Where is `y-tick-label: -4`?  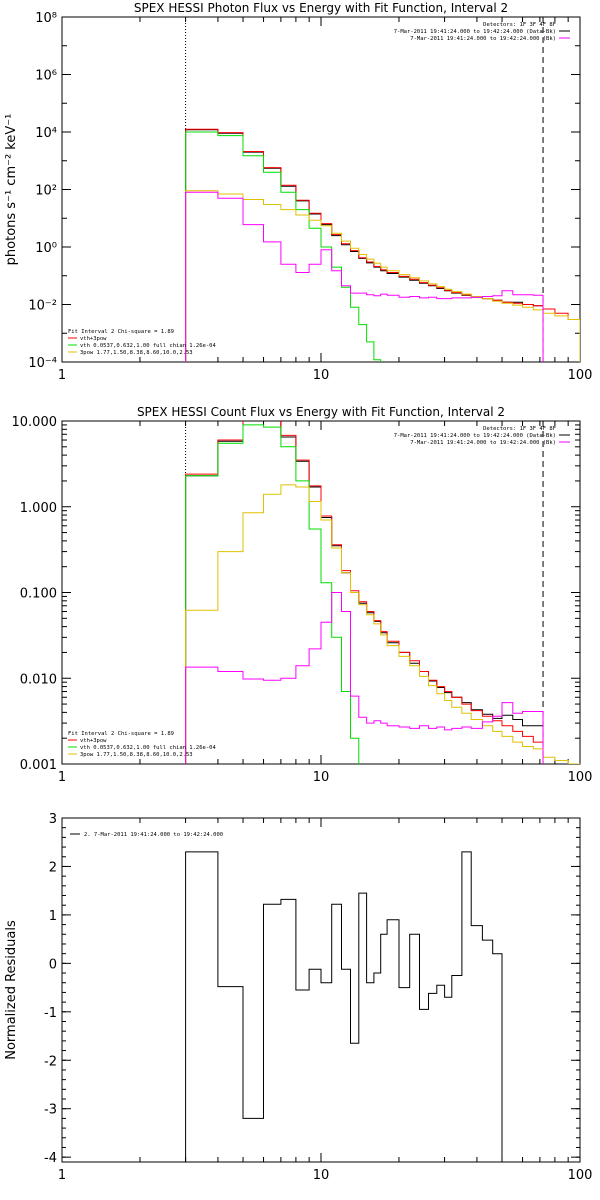
y-tick-label: -4 is located at coordinates (50, 1158).